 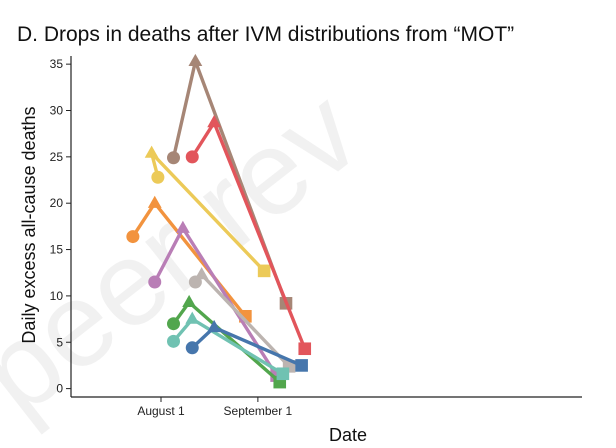 I want to click on y-tick-label: 5, so click(x=59, y=342).